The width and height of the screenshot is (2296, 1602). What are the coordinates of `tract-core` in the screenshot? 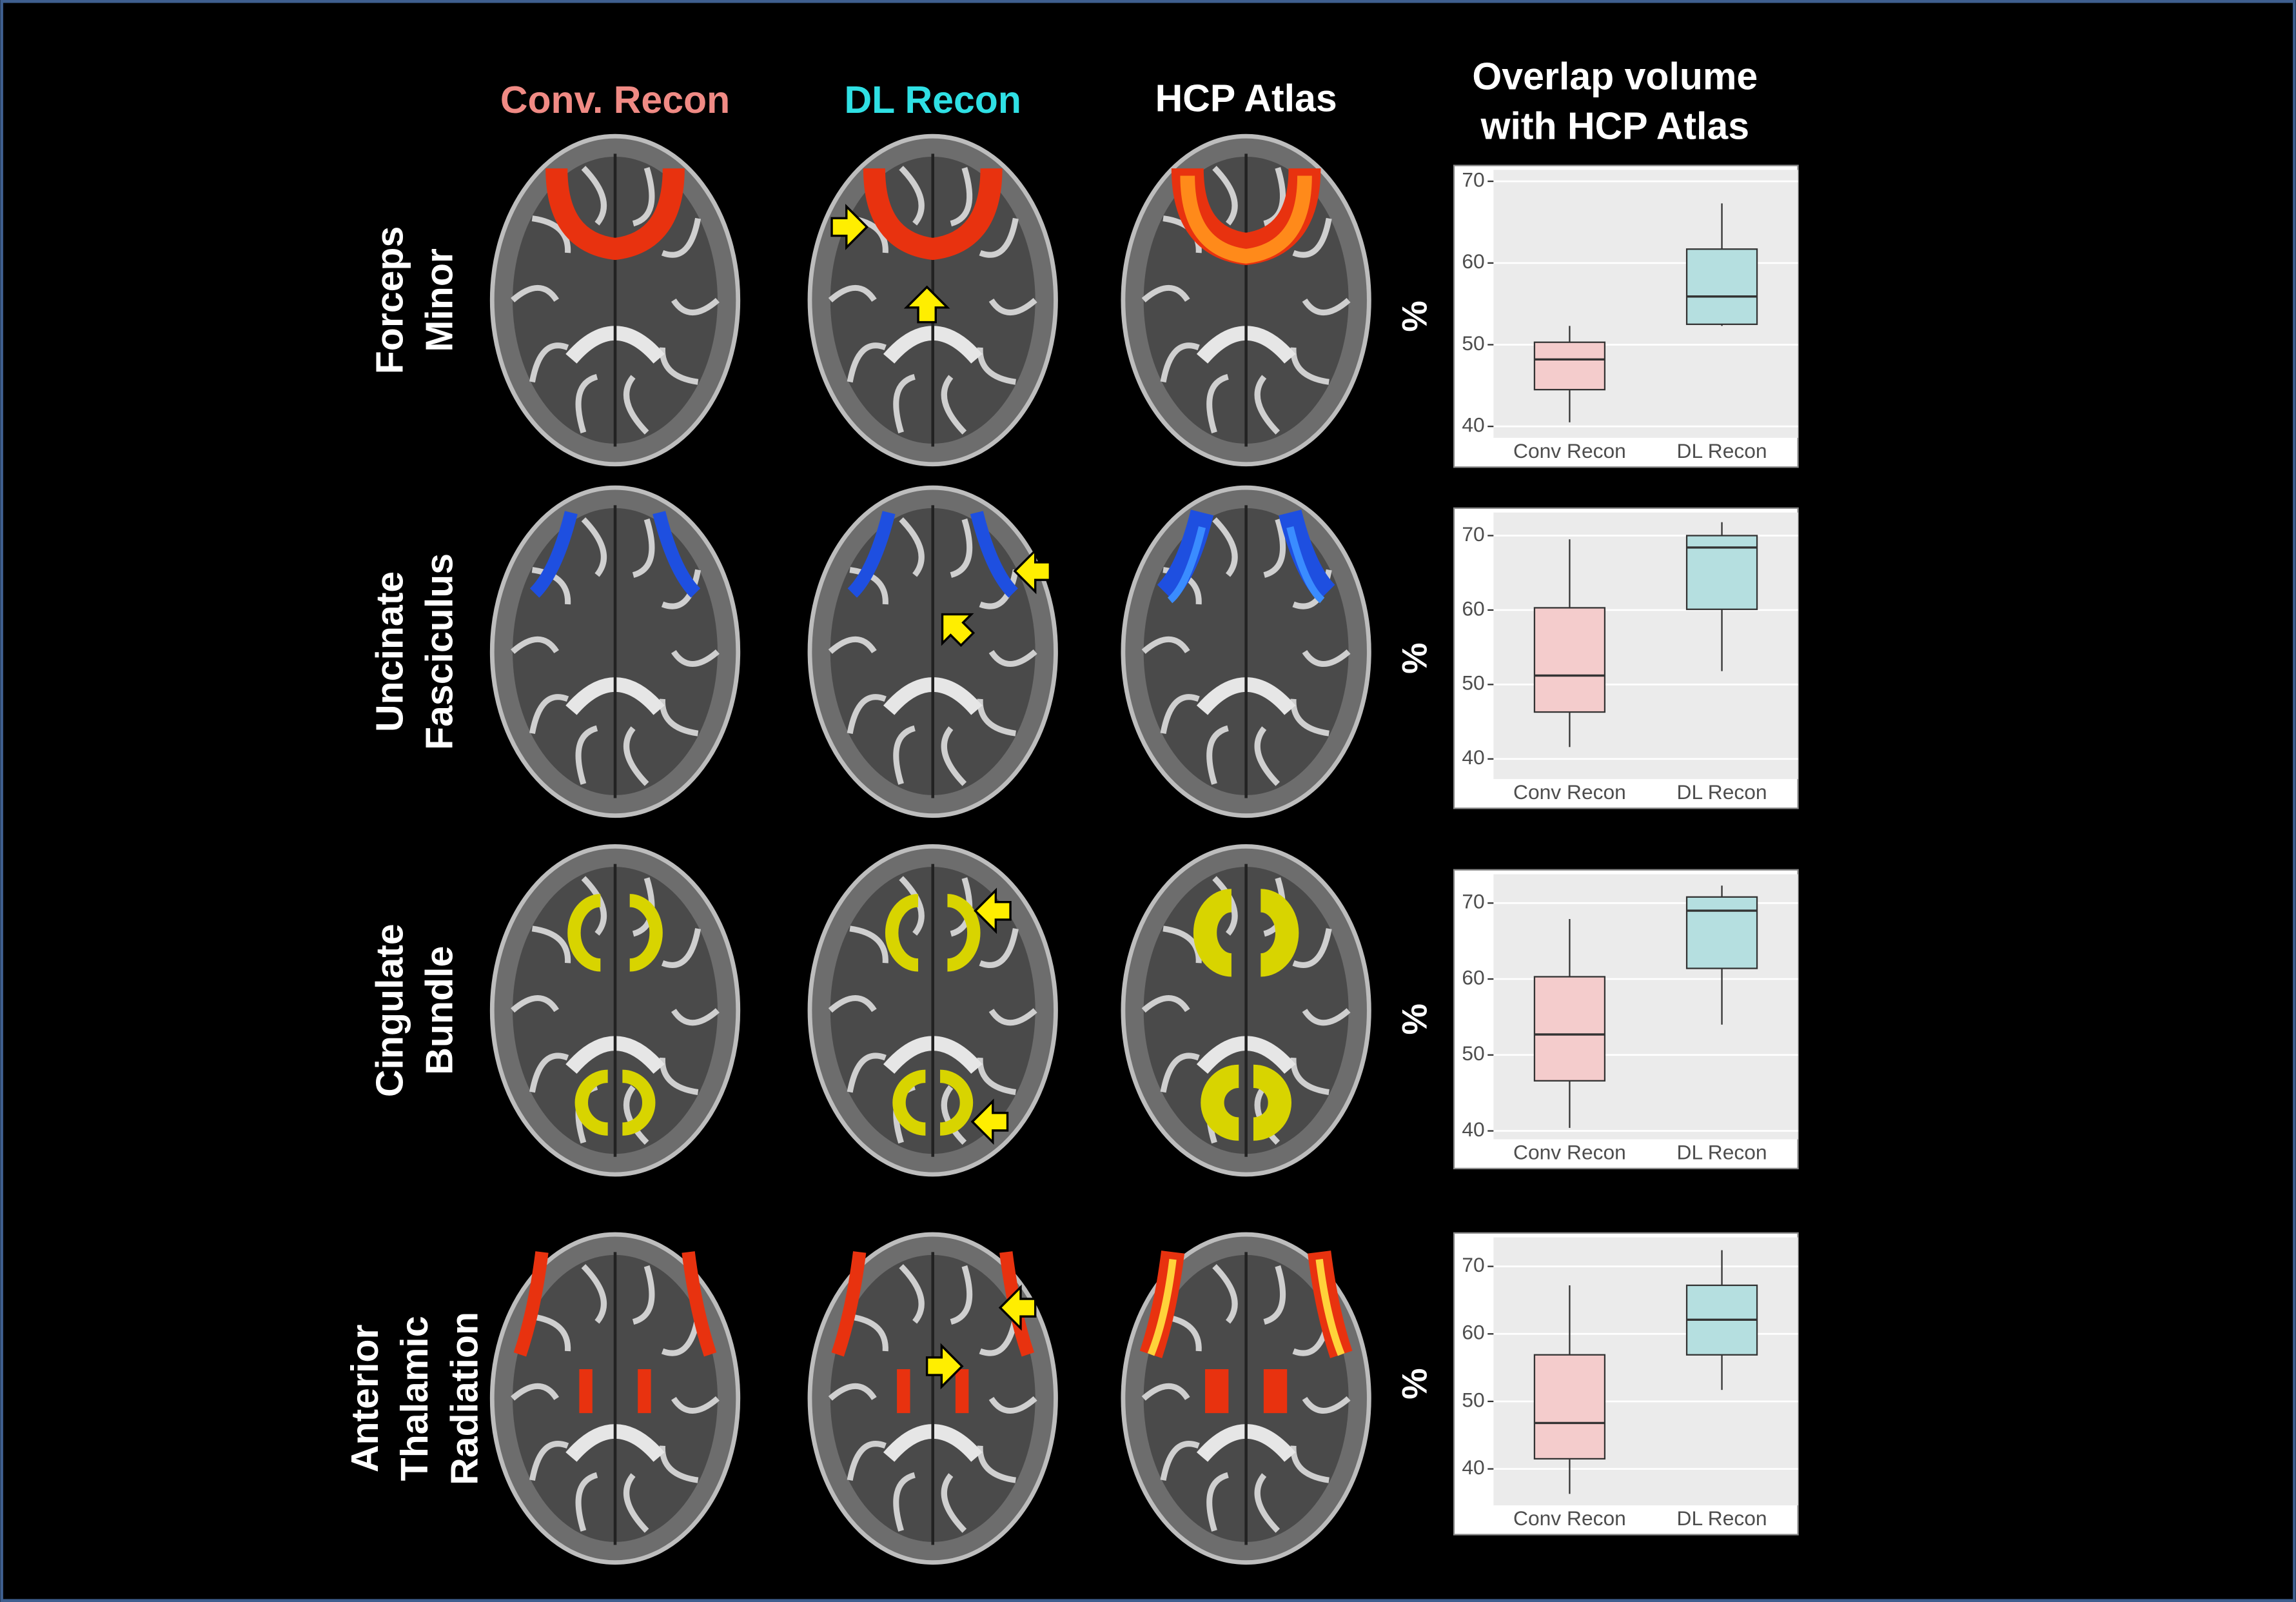 It's located at (1246, 219).